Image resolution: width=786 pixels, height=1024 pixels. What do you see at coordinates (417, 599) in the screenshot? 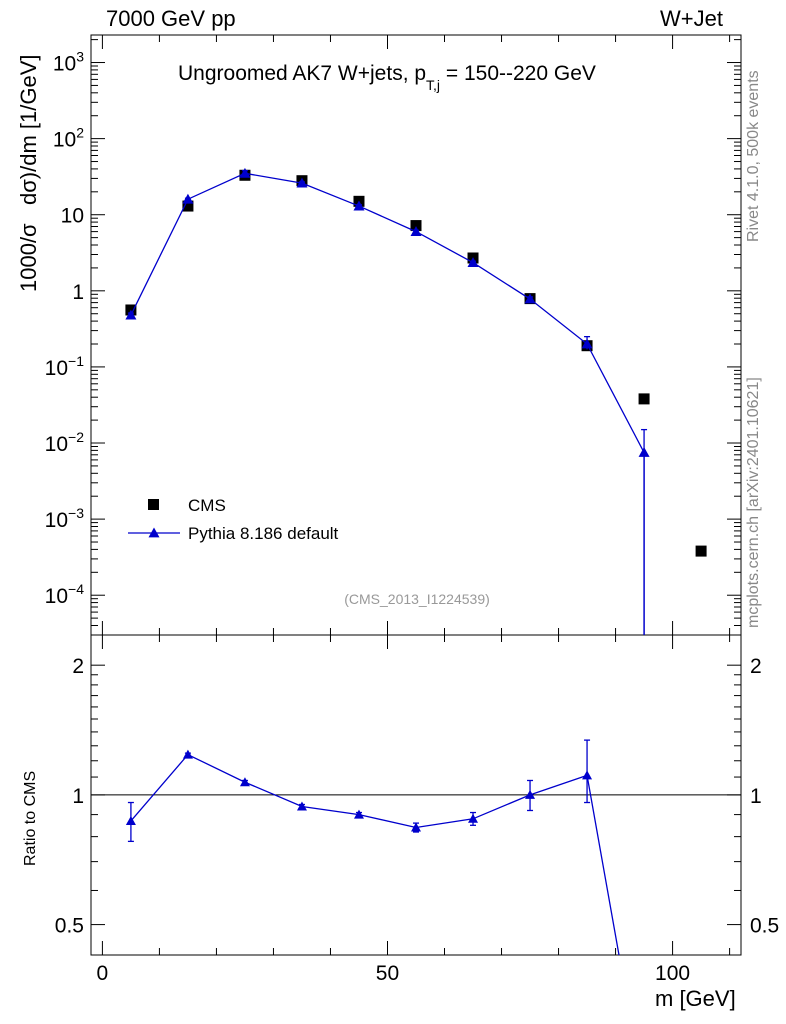
I see `analysis-watermark: (CMS_2013_I1224539)` at bounding box center [417, 599].